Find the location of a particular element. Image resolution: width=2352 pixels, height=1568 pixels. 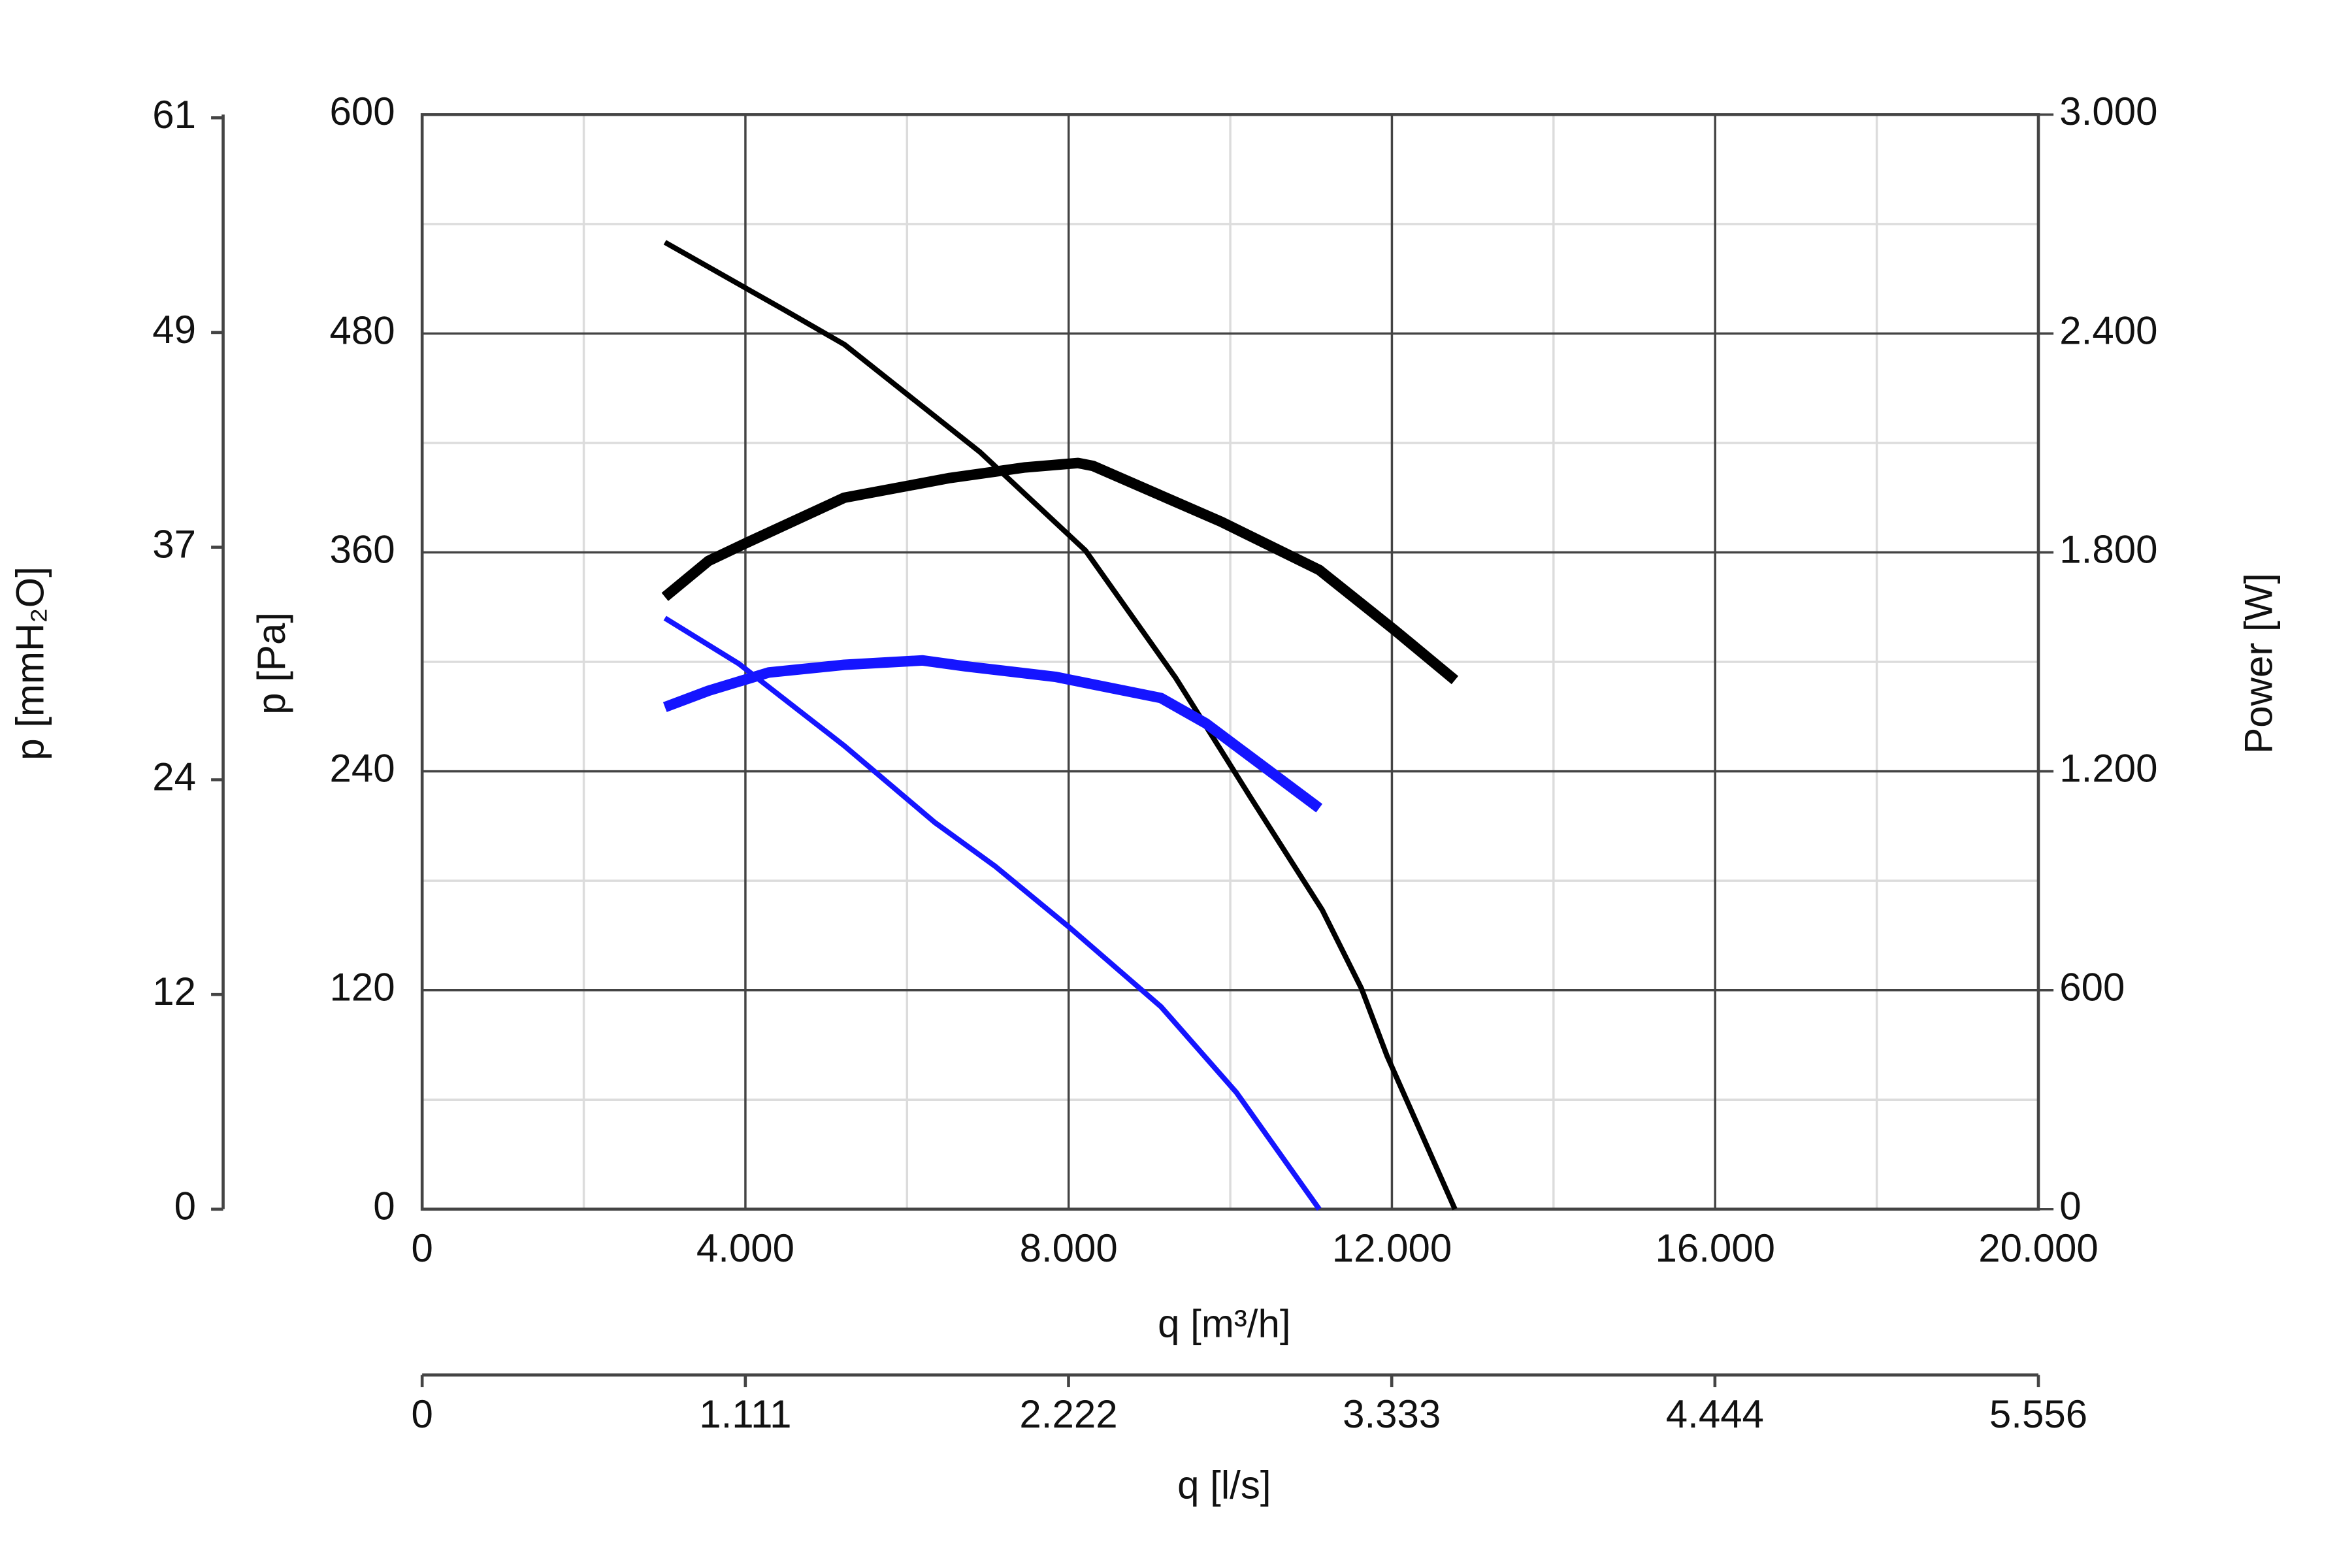

y-tick-label: 0 is located at coordinates (384, 1206).